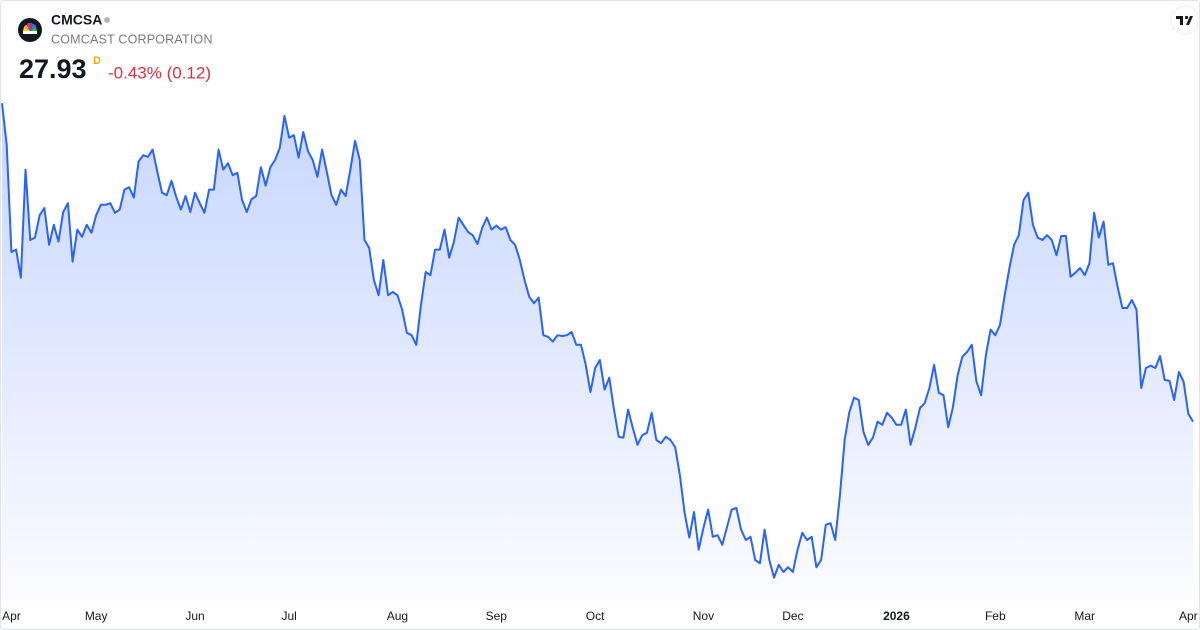  I want to click on price-change: -0.43% (0.12), so click(159, 72).